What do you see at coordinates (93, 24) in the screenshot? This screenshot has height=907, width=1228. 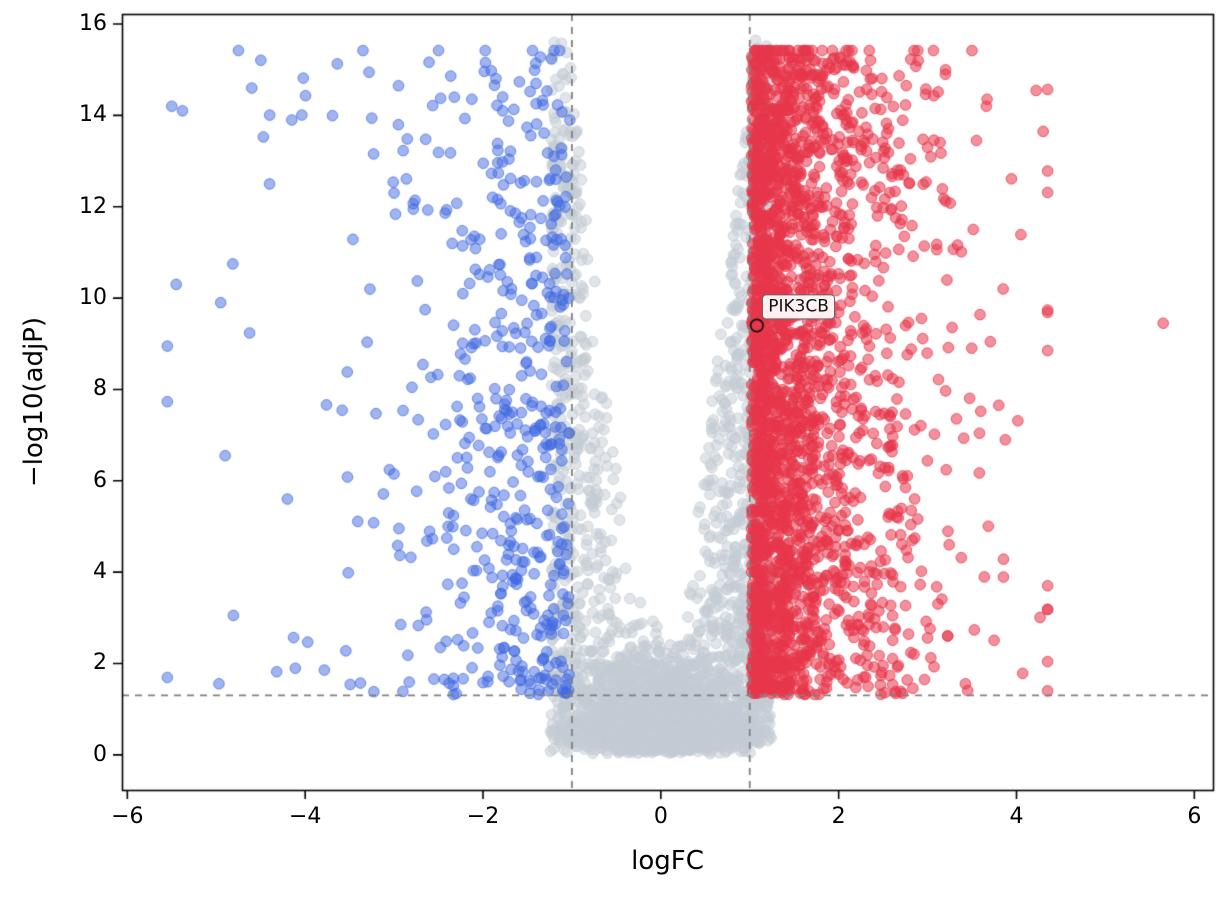 I see `y-tick-label: 16` at bounding box center [93, 24].